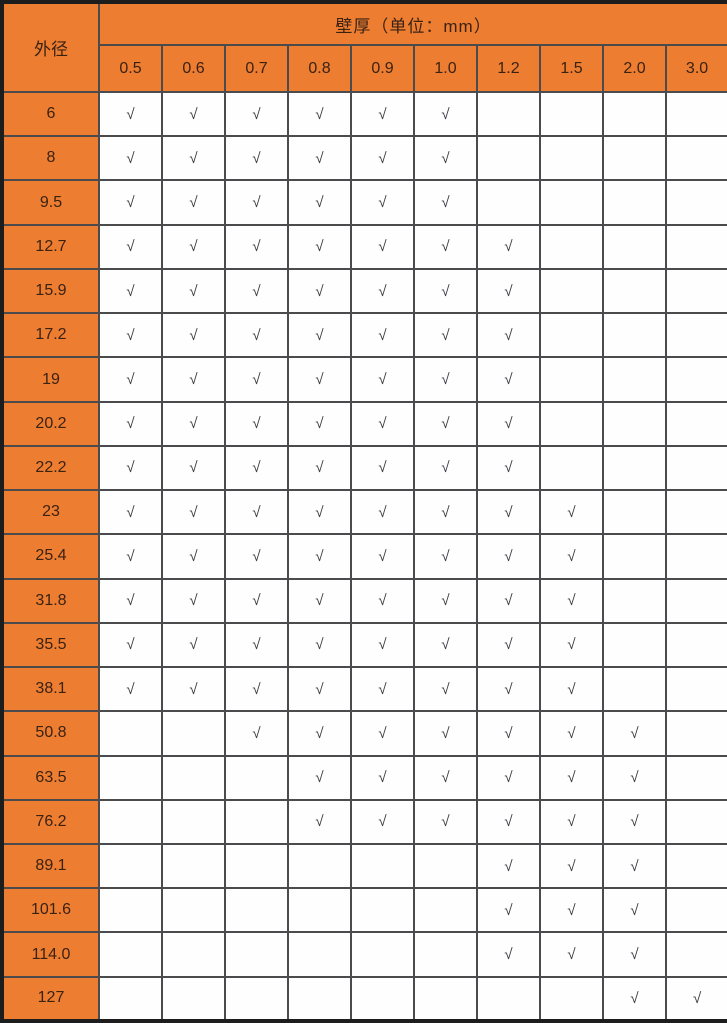 This screenshot has width=727, height=1023. Describe the element at coordinates (695, 68) in the screenshot. I see `thickness-column-header: 3.0` at that location.